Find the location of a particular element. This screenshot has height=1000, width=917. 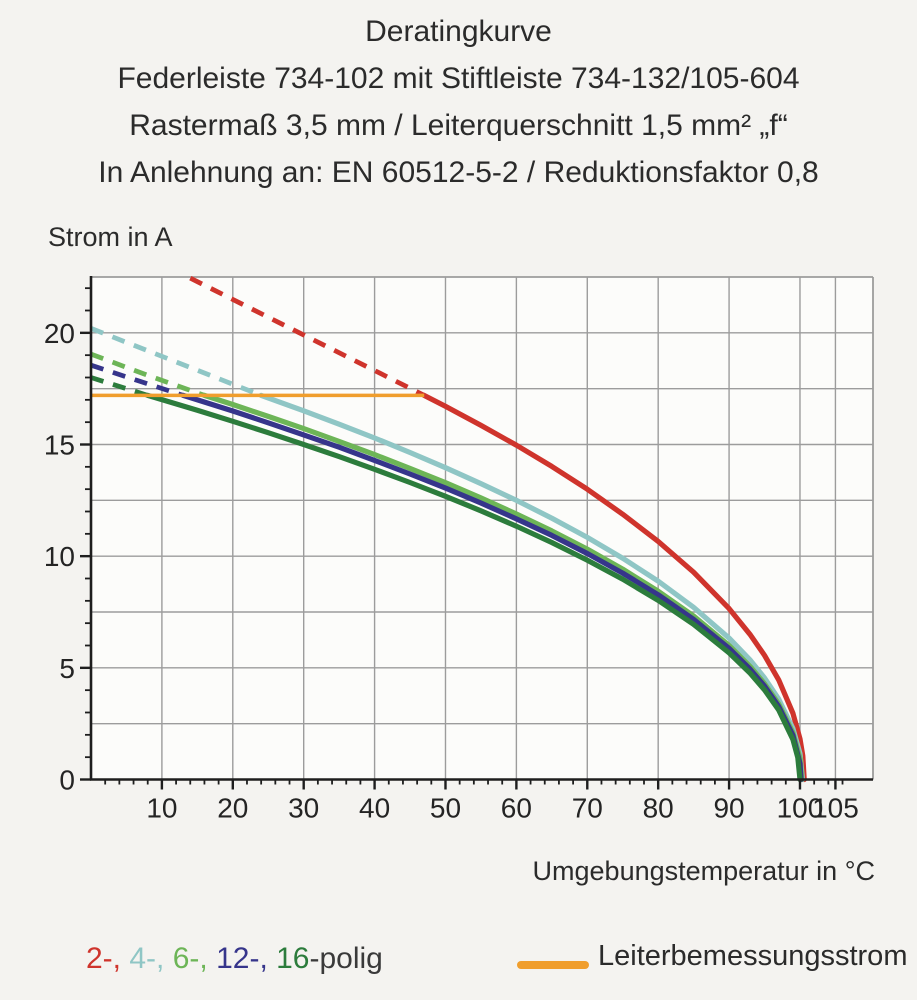

rated-current-label: Leiterbemessungsstrom is located at coordinates (753, 956).